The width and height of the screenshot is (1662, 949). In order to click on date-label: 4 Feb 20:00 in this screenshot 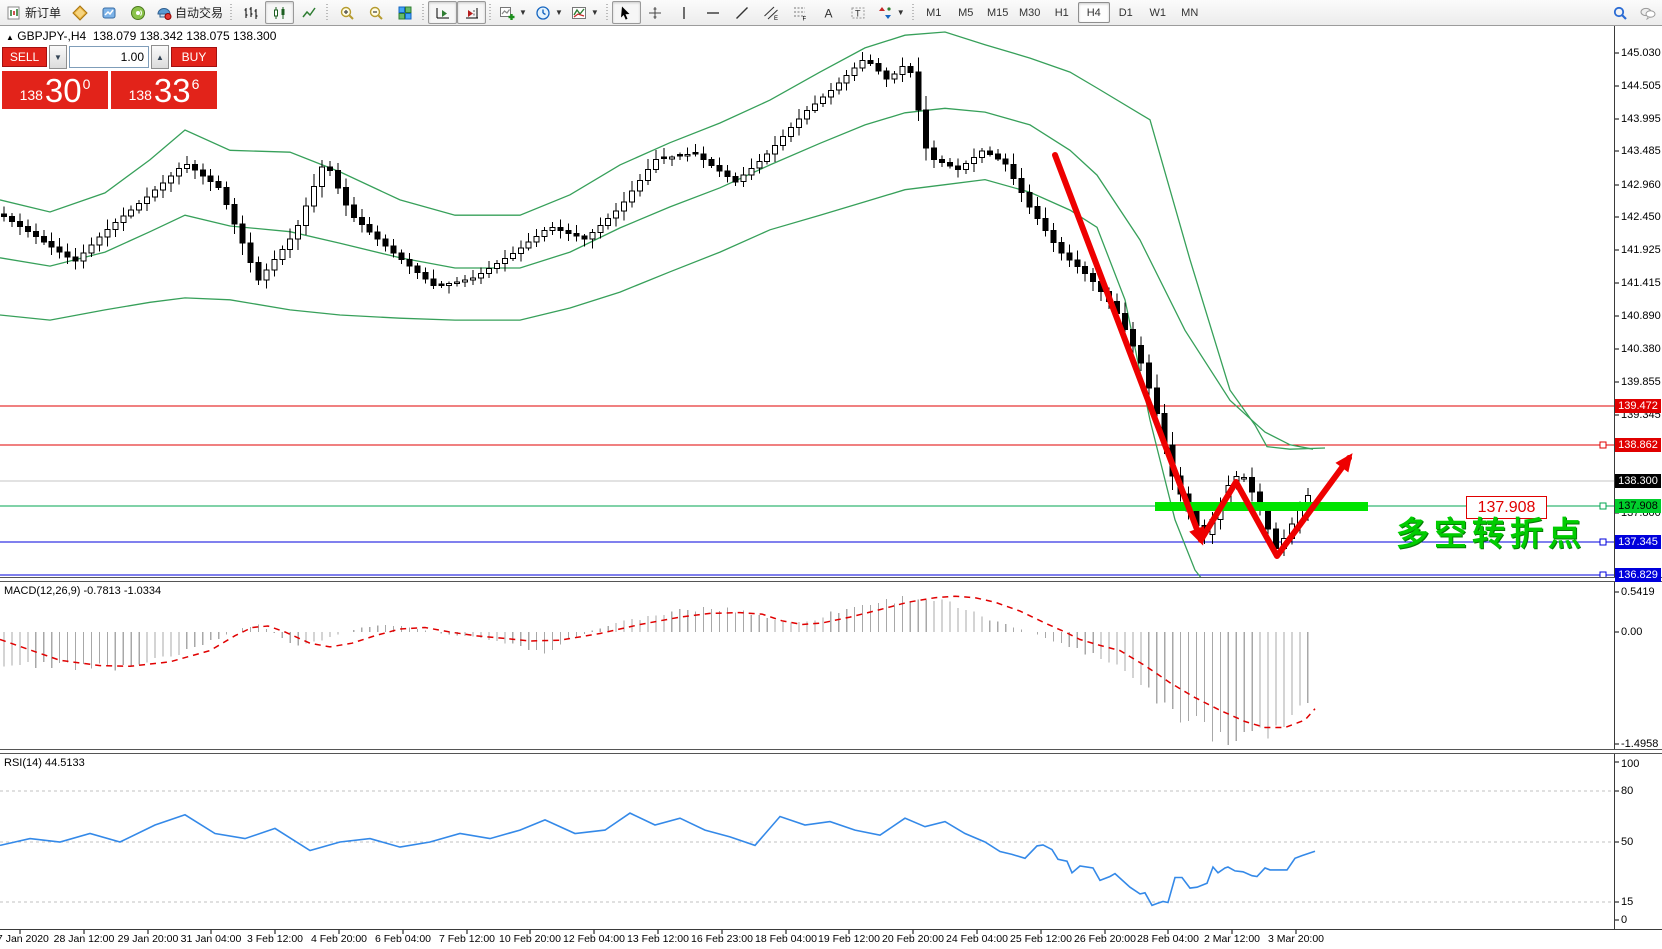, I will do `click(339, 939)`.